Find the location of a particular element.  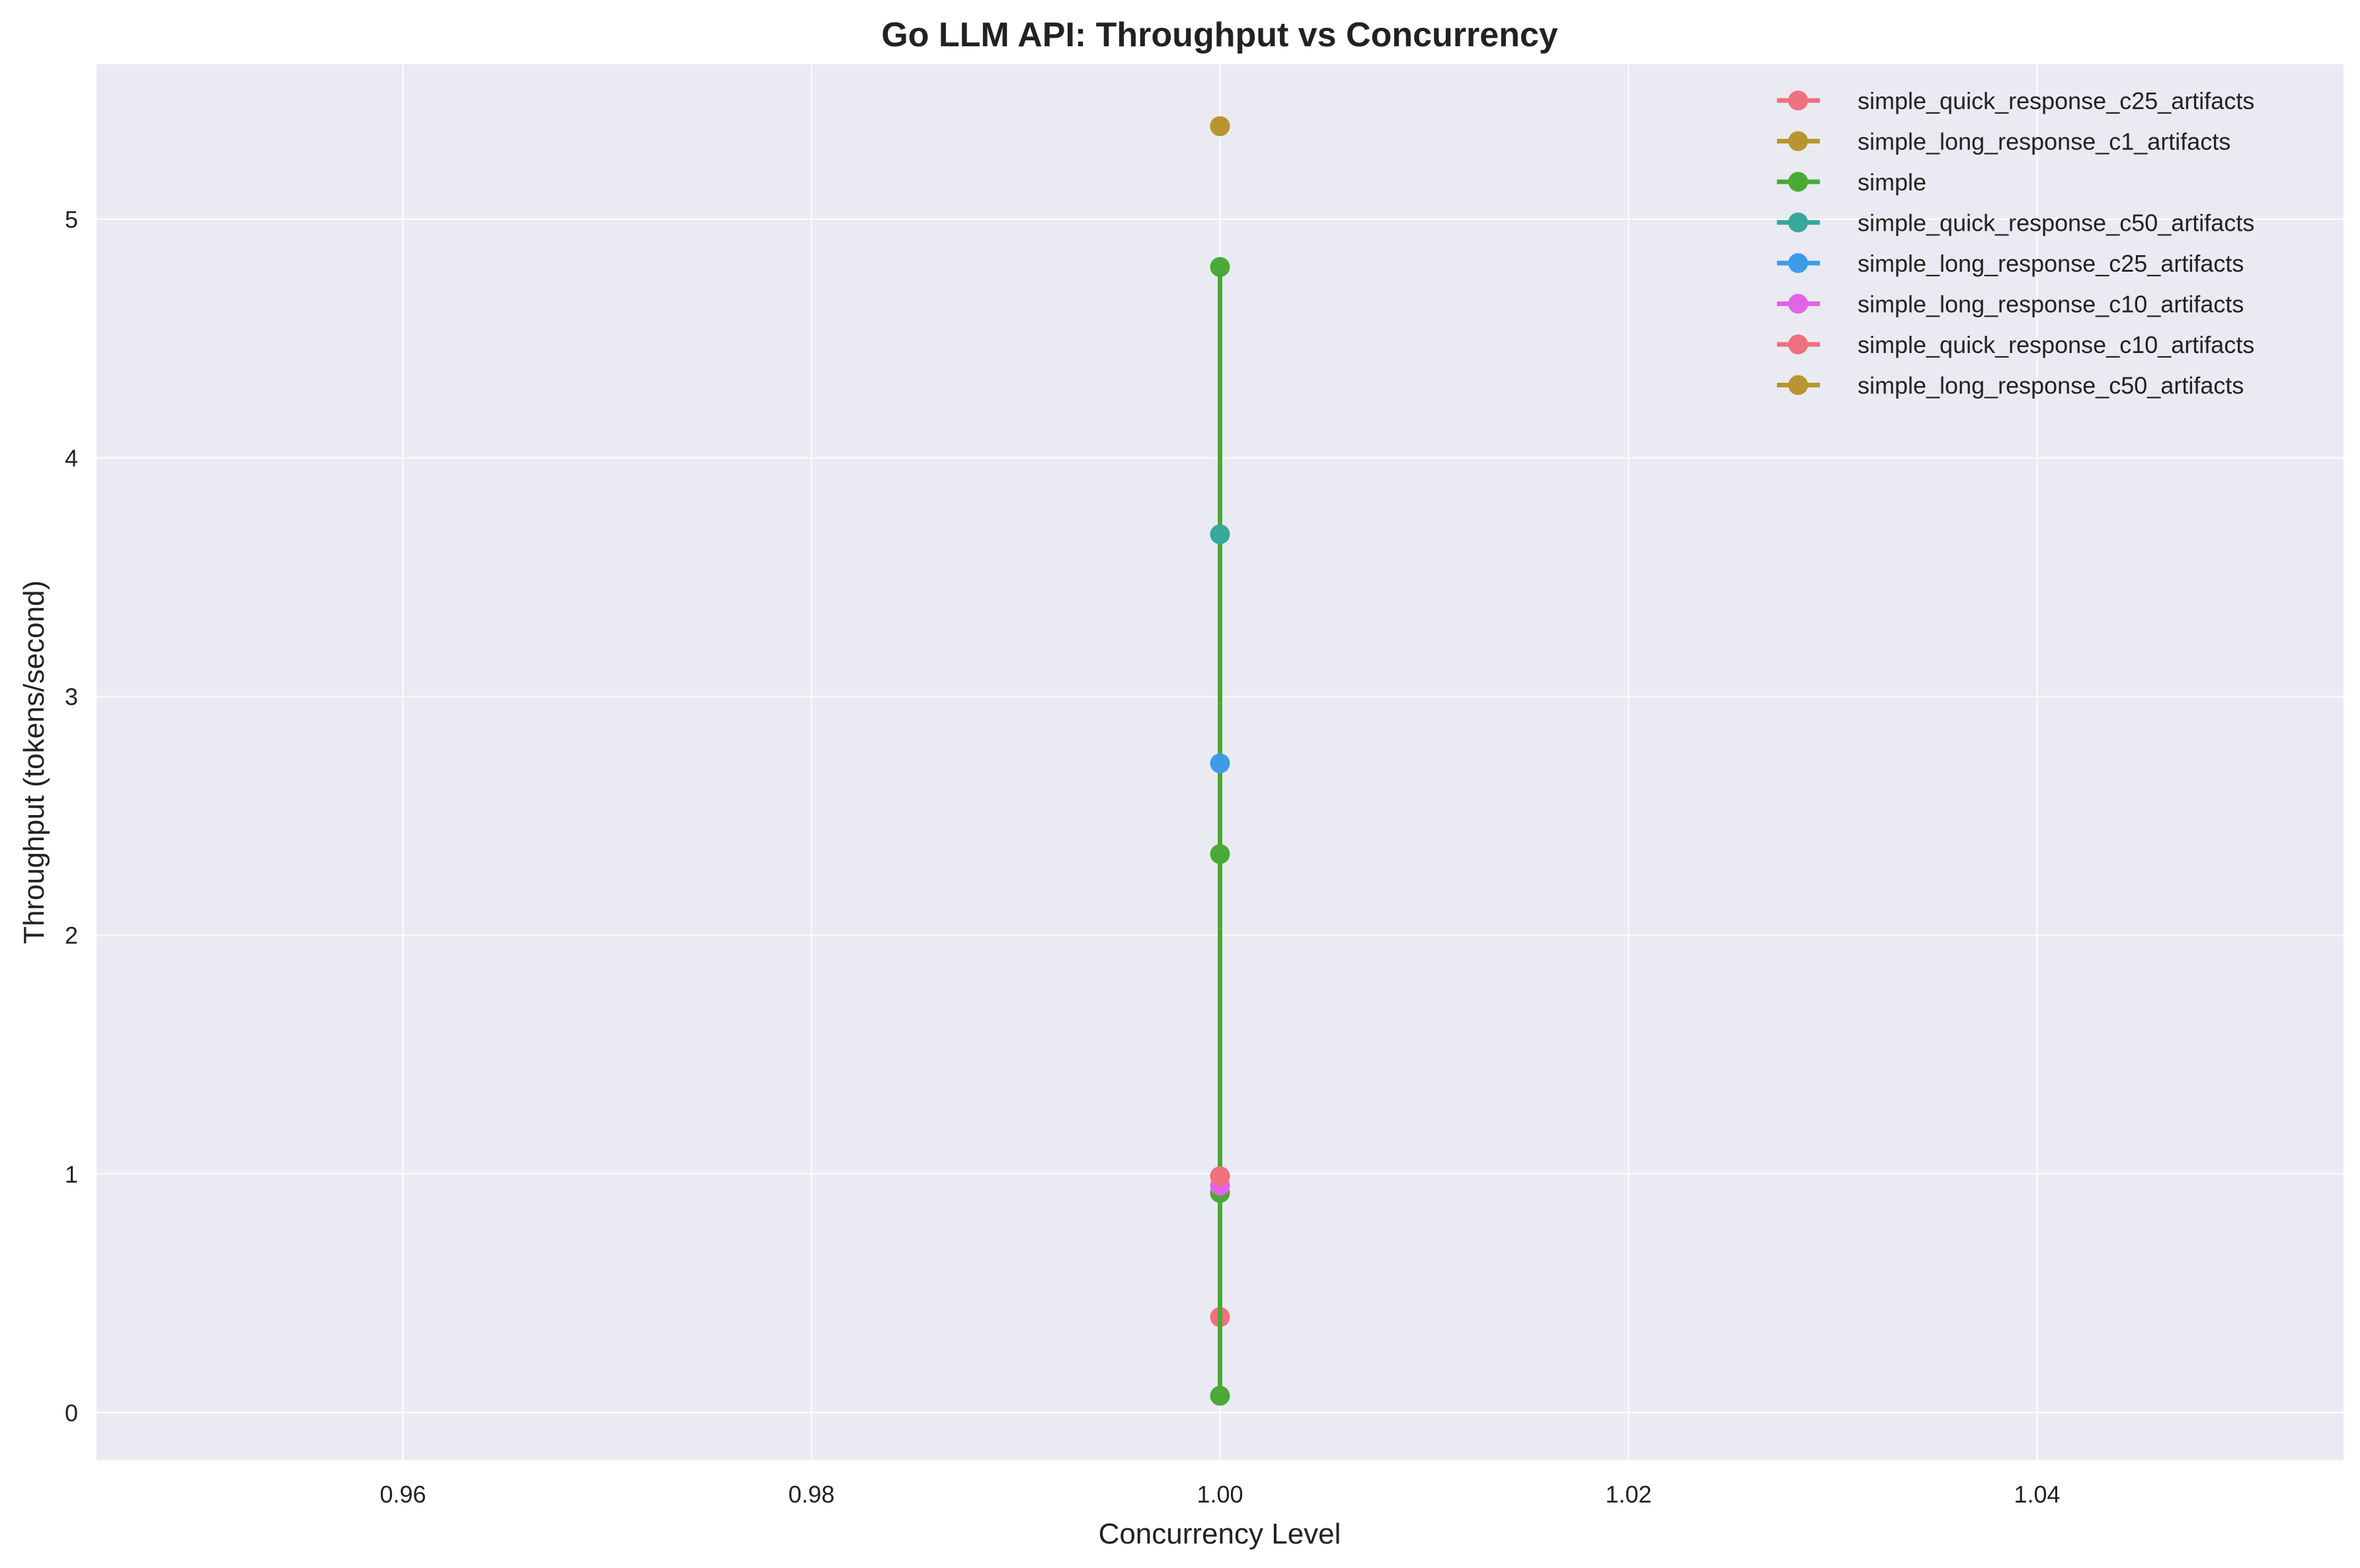

y-tick-label: 2 is located at coordinates (71, 935).